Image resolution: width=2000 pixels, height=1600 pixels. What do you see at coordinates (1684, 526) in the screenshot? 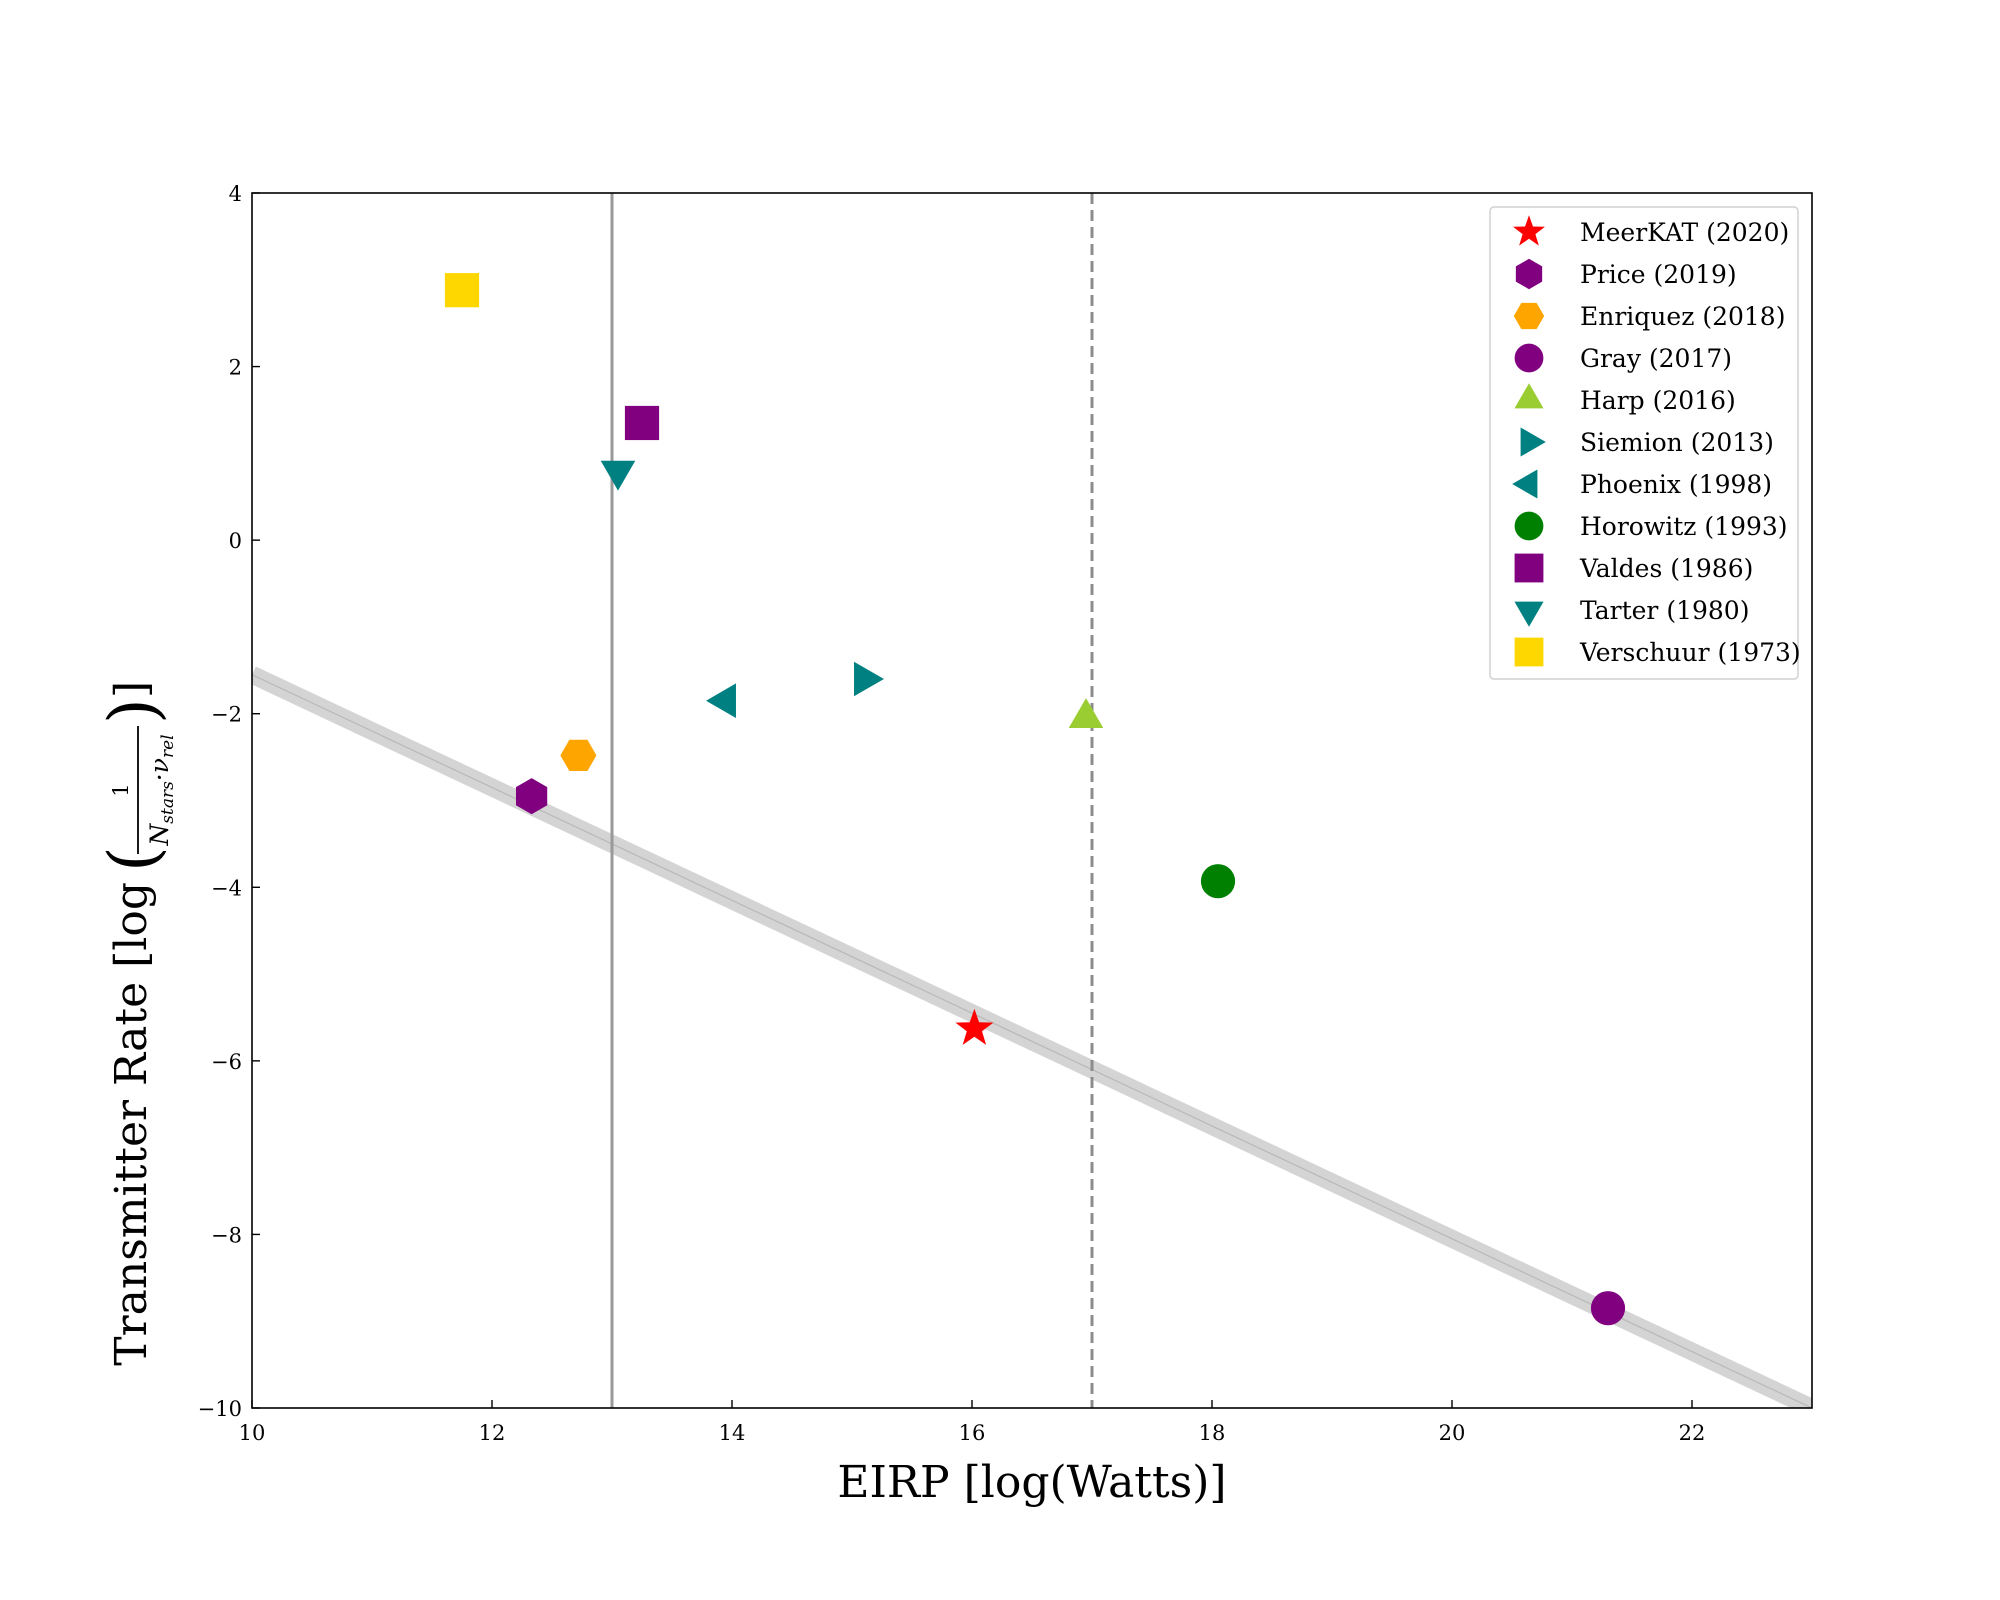
I see `legend-label: Horowitz (1993)` at bounding box center [1684, 526].